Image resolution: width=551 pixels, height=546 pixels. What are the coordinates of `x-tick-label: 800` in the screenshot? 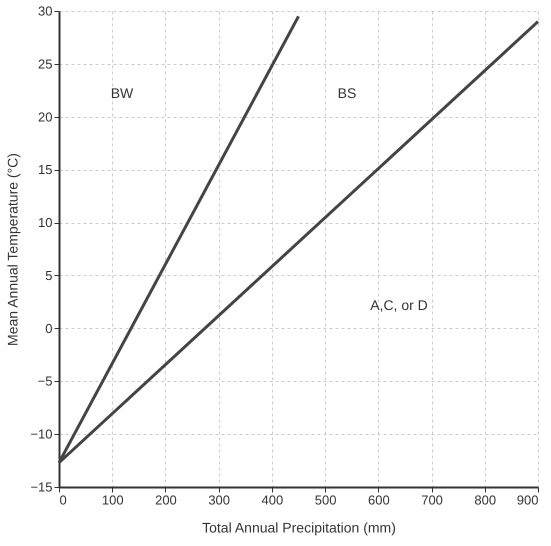 It's located at (485, 500).